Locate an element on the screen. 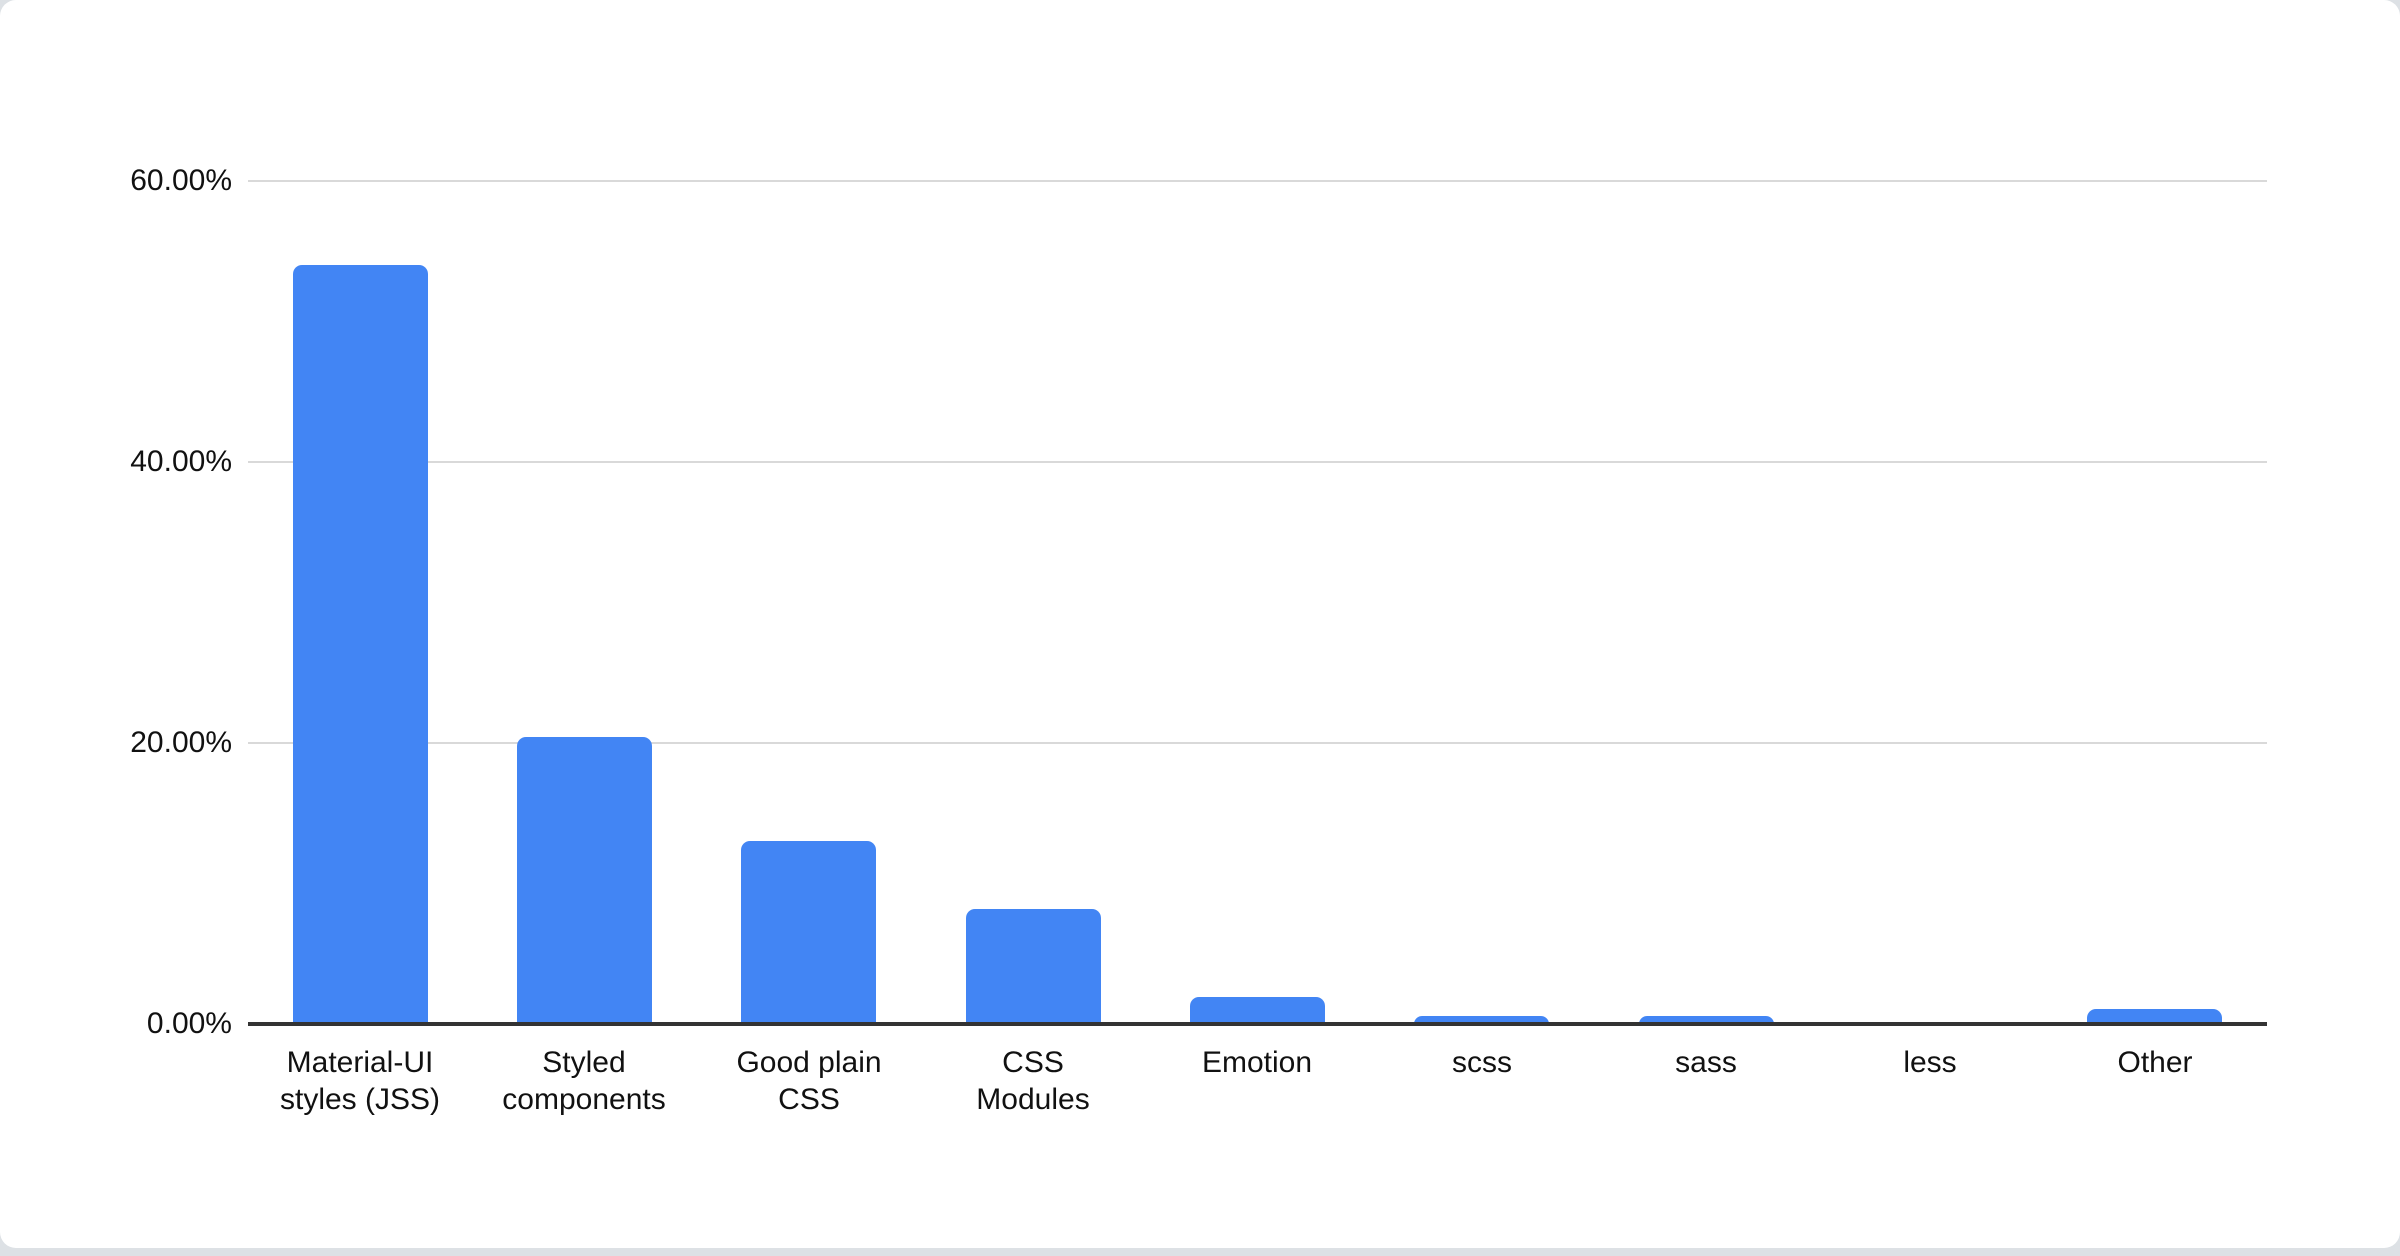  x-axis-category-label-line: Material-UI is located at coordinates (360, 1062).